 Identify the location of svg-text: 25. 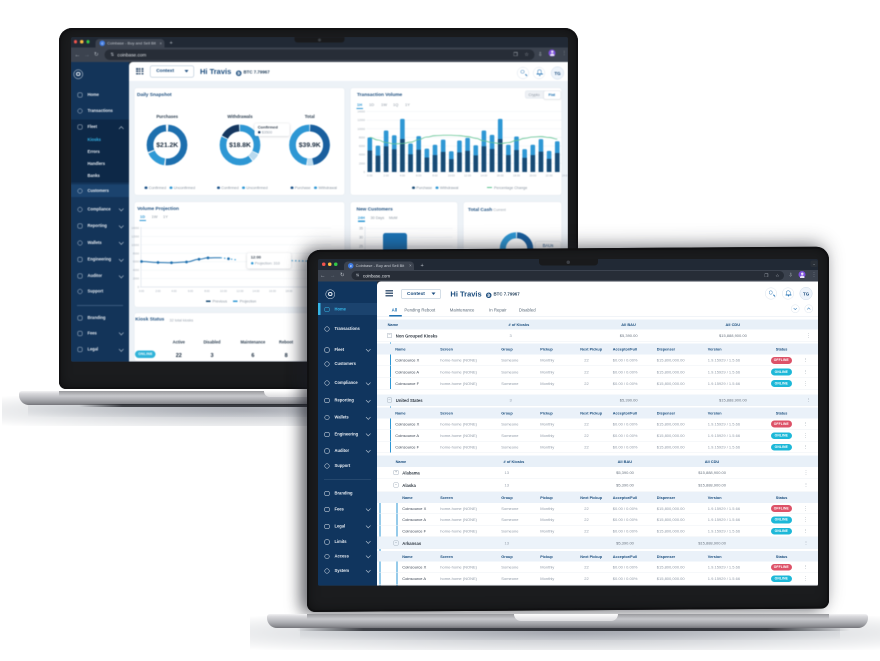
(361, 247).